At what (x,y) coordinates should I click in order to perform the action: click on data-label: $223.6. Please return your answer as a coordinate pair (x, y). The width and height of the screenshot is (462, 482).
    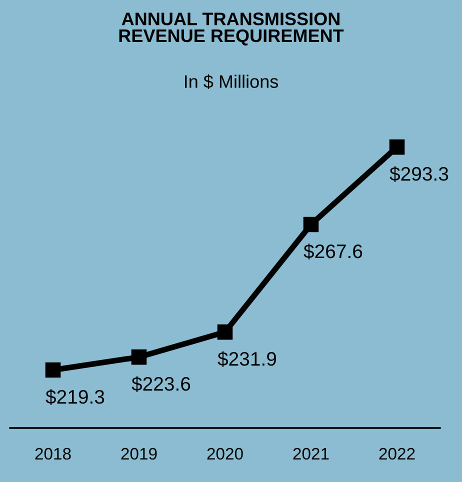
    Looking at the image, I should click on (161, 384).